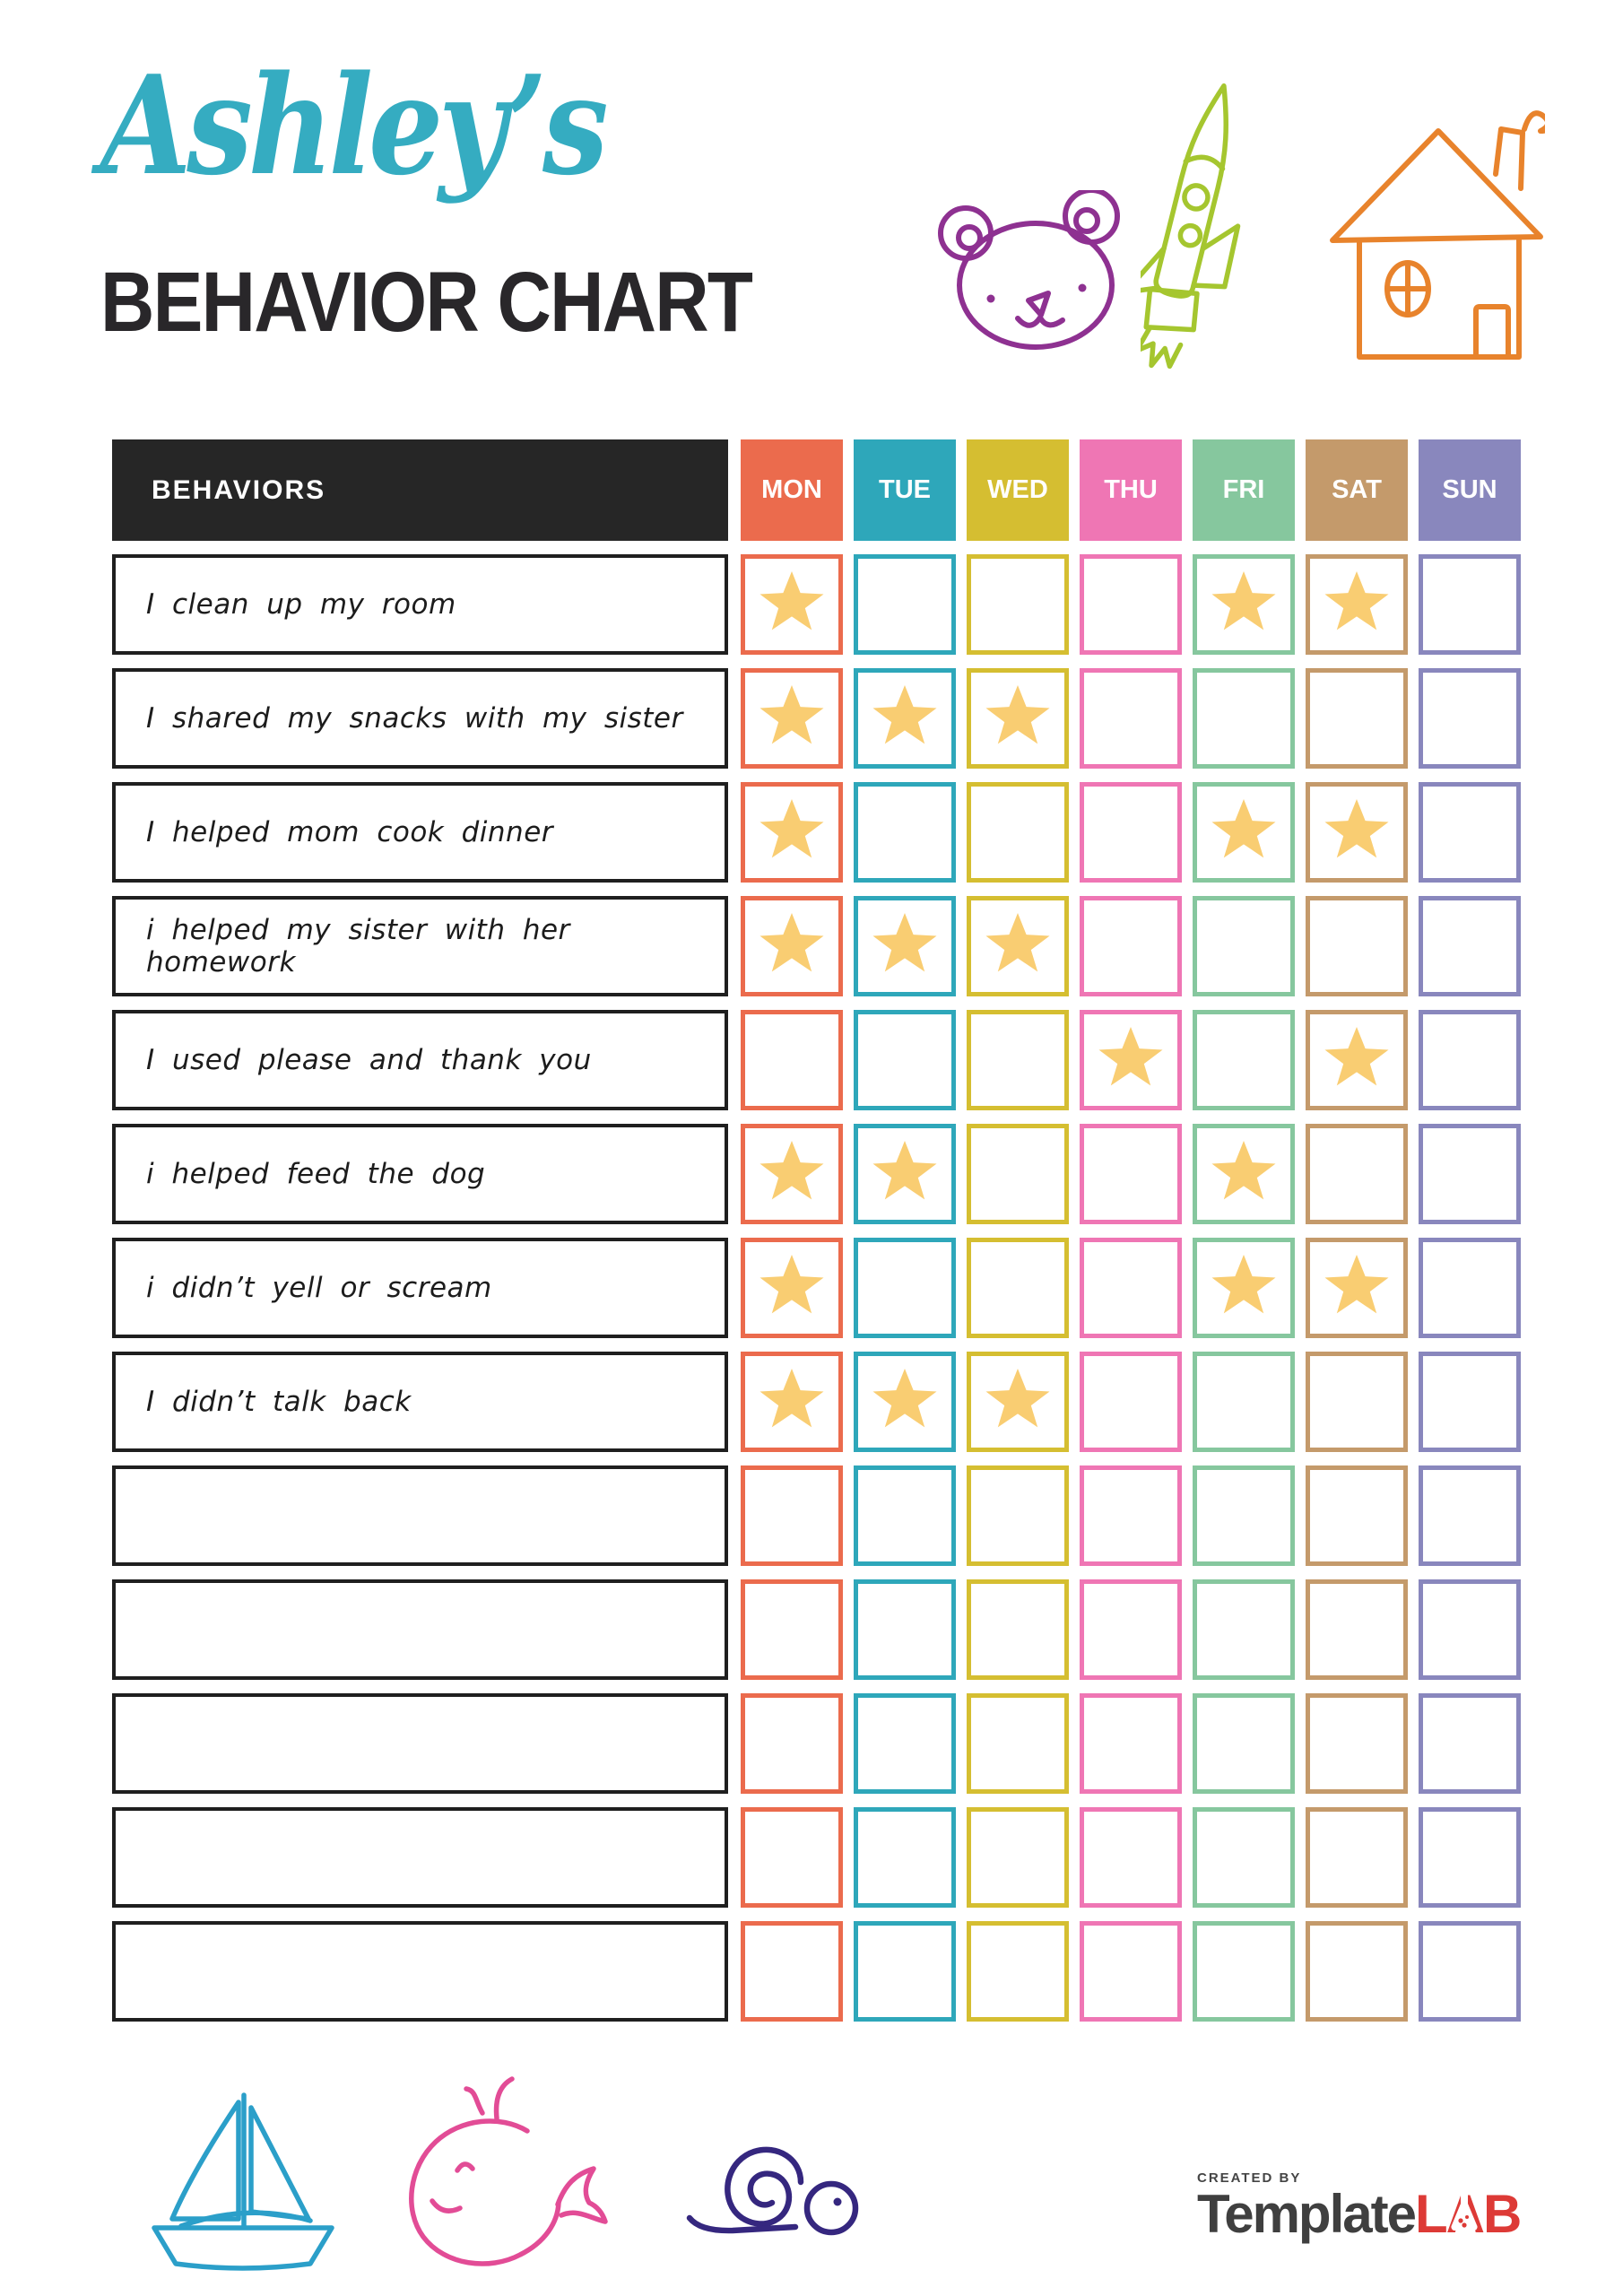  I want to click on table-row: i didn’t yell or scream, so click(818, 1288).